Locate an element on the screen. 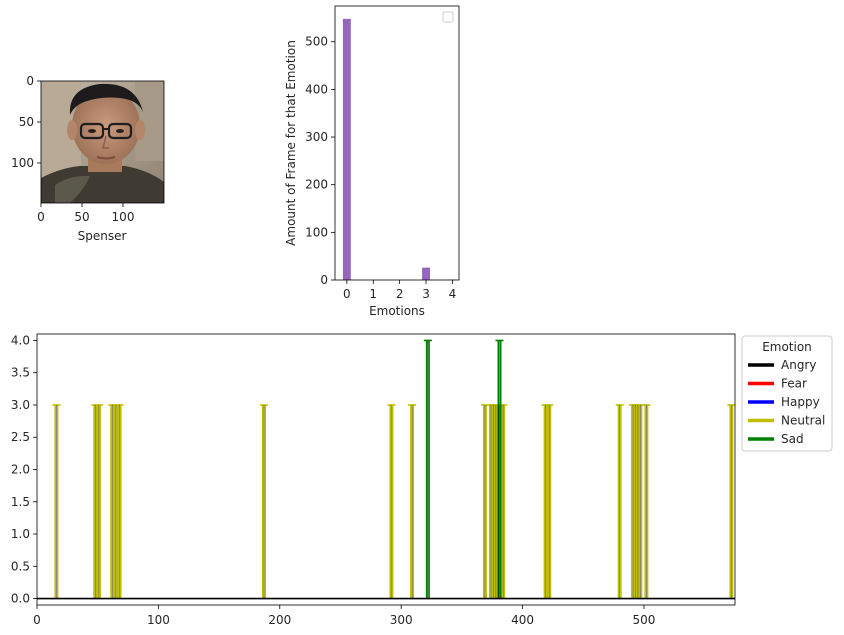 The width and height of the screenshot is (844, 635). y-tick-label: 4.0 is located at coordinates (20, 340).